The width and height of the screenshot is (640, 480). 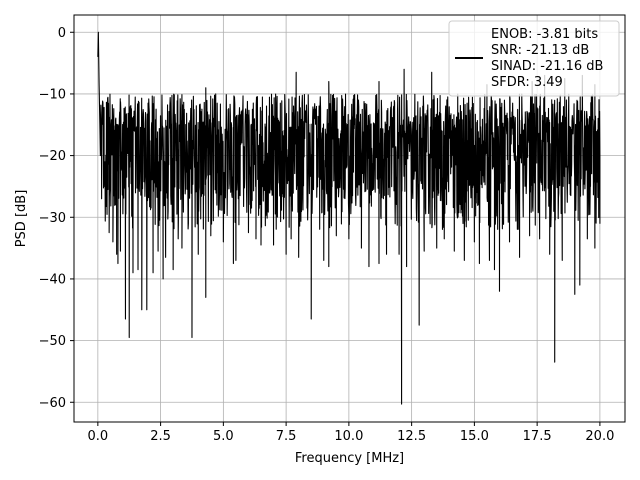 What do you see at coordinates (98, 436) in the screenshot?
I see `x-tick-label: 0.0` at bounding box center [98, 436].